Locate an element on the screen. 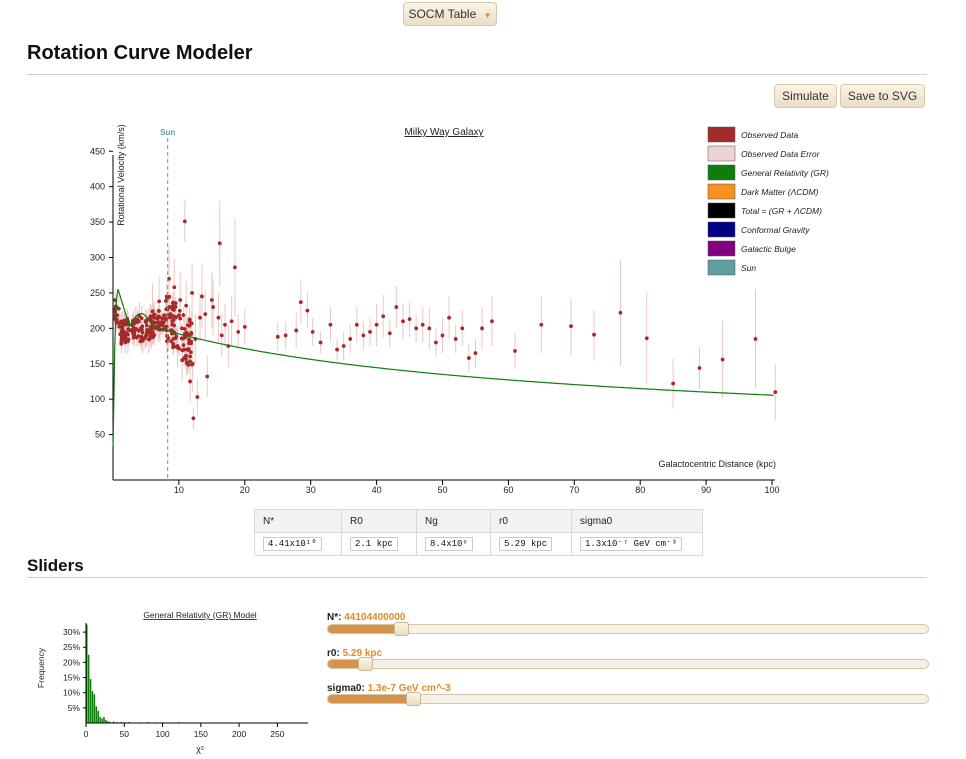 This screenshot has width=966, height=759. y-tick-label: 150 is located at coordinates (97, 364).